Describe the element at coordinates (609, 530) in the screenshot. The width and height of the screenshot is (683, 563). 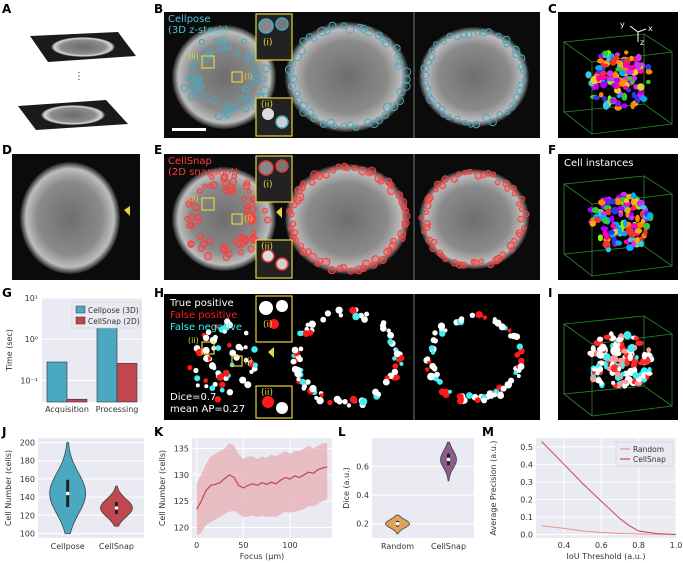
I see `series-line` at that location.